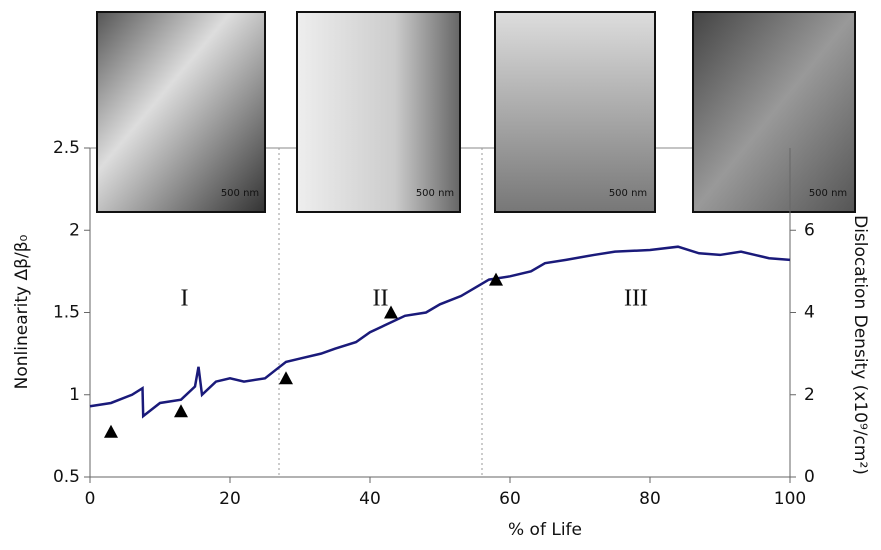  What do you see at coordinates (636, 299) in the screenshot?
I see `region-label: III` at bounding box center [636, 299].